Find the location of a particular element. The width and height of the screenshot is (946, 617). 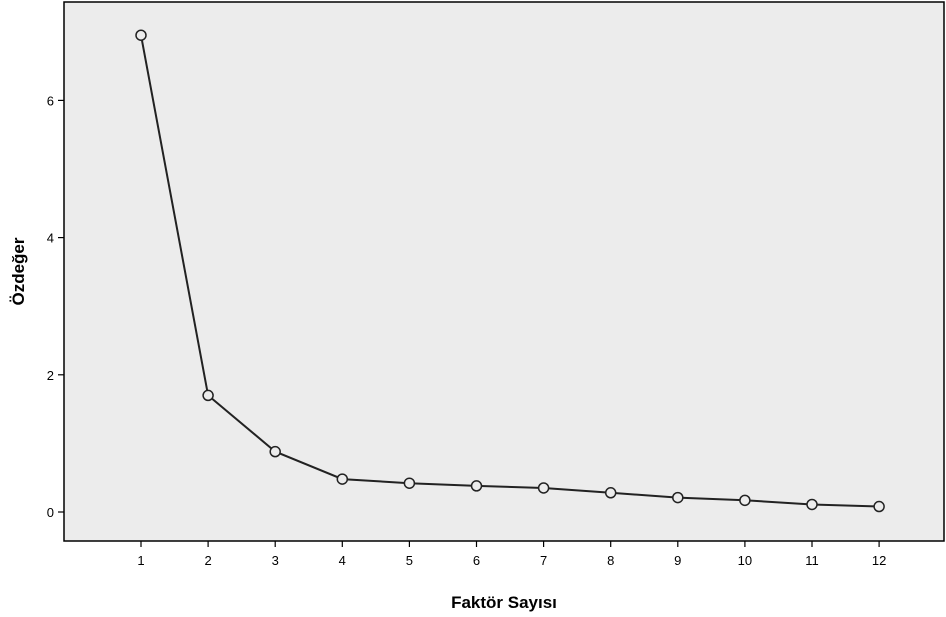

y-axis-ticks: 0 2 4 6 is located at coordinates (55, 306).